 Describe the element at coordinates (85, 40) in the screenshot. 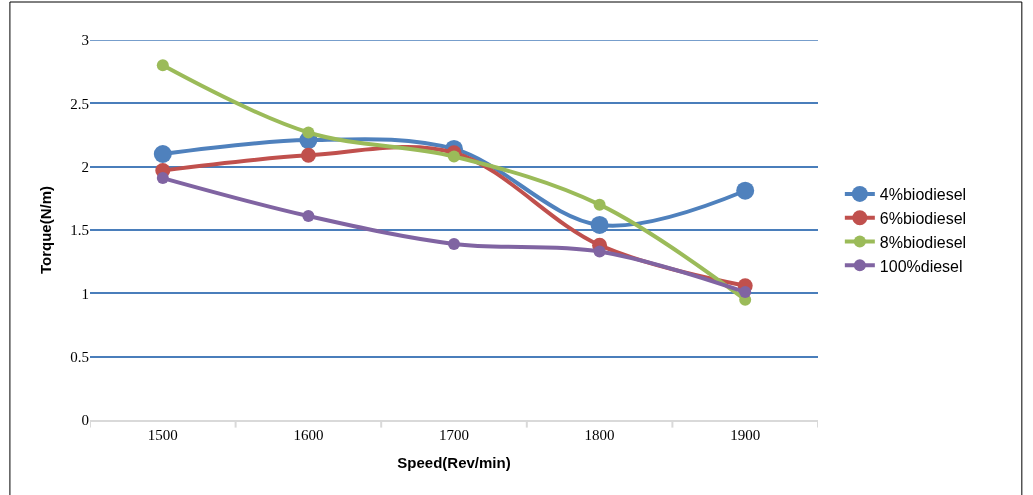

I see `y-tick-label: 3` at that location.